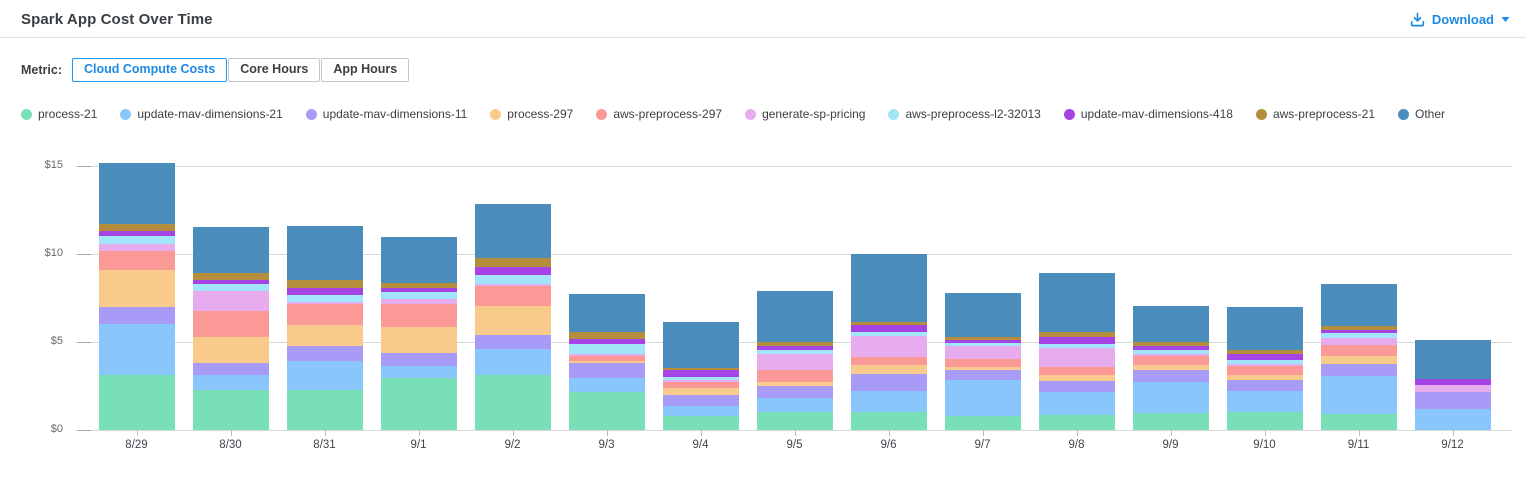 This screenshot has width=1526, height=478. I want to click on stacked-bar-8/31, so click(324, 327).